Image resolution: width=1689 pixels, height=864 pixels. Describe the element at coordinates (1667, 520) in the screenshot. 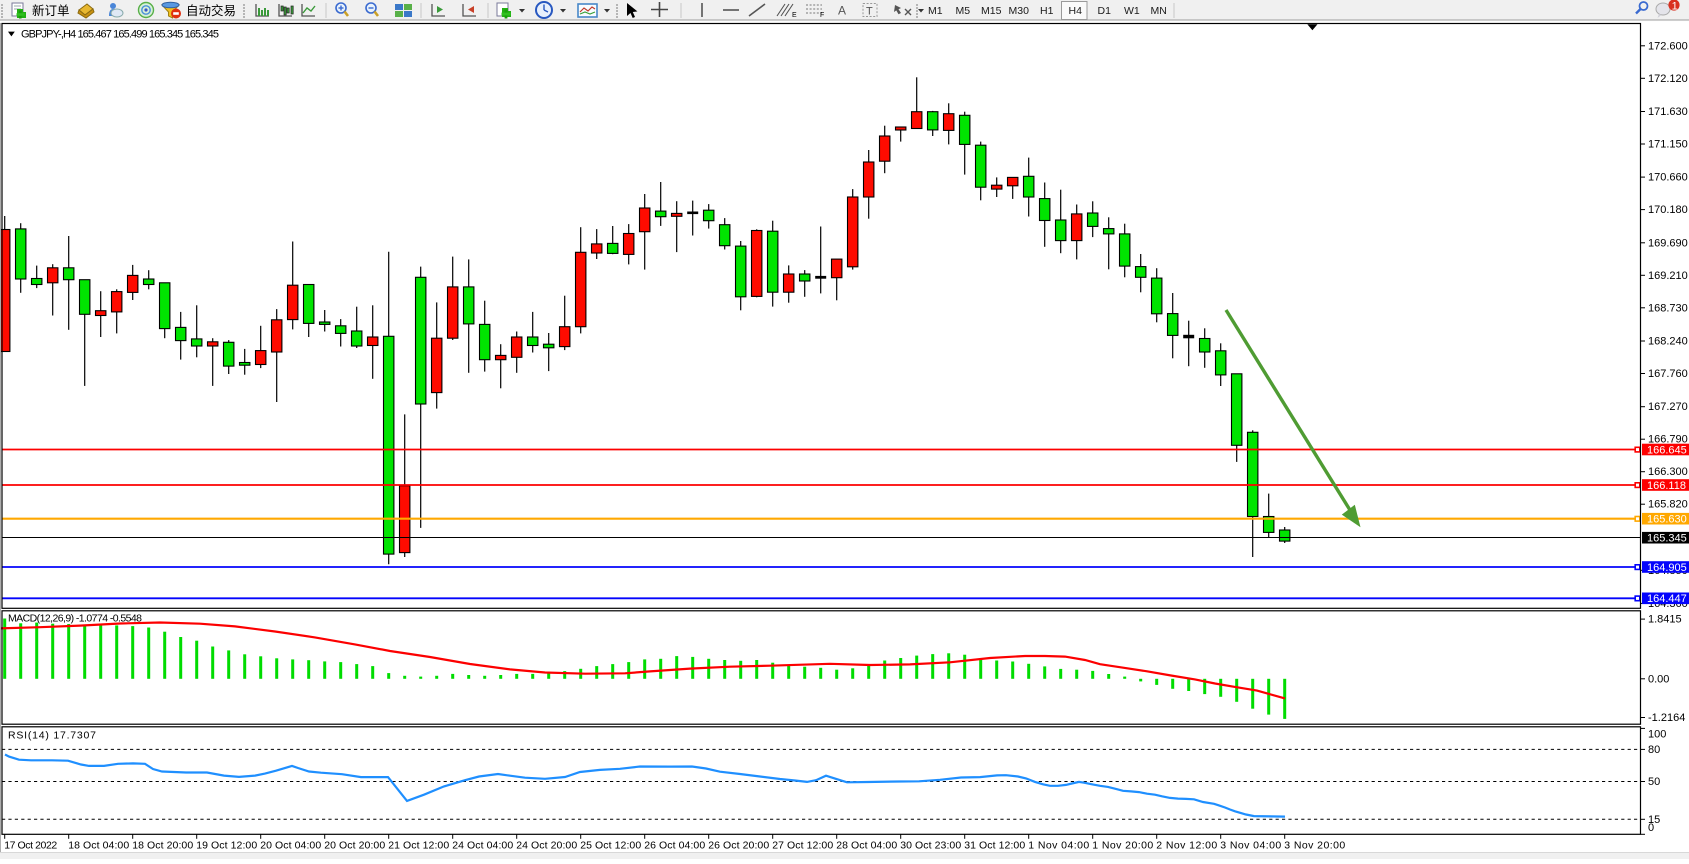

I see `svg-text: 165.630` at that location.